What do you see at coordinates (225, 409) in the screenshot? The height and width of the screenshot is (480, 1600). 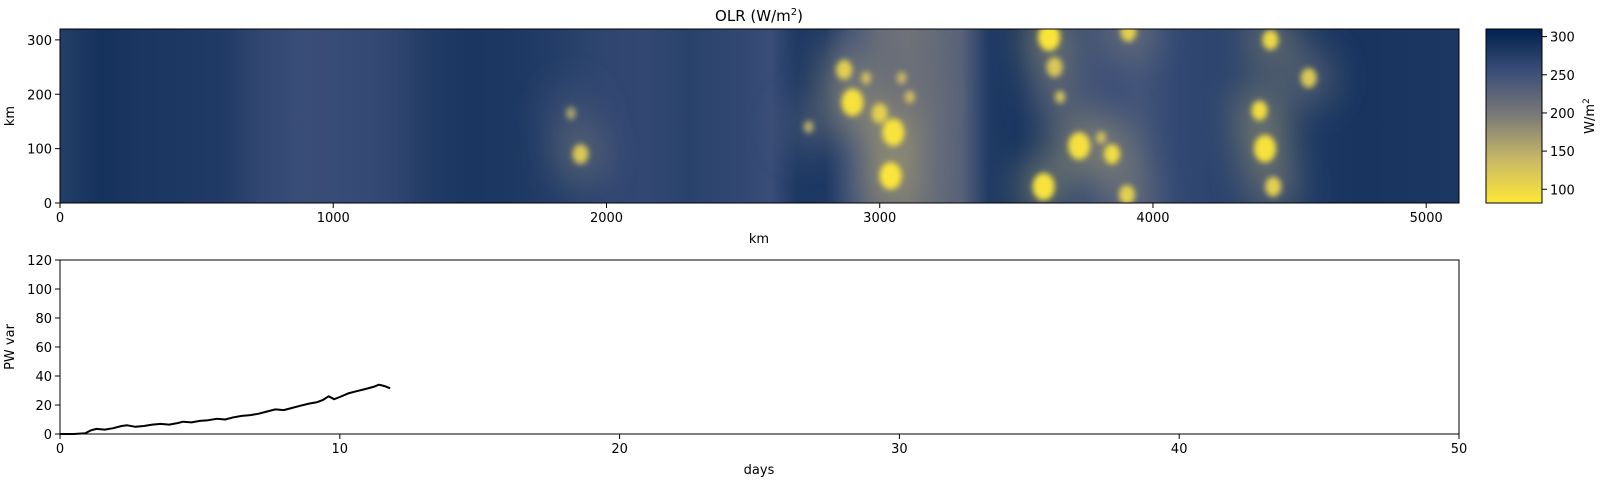 I see `pw-var-series-line` at bounding box center [225, 409].